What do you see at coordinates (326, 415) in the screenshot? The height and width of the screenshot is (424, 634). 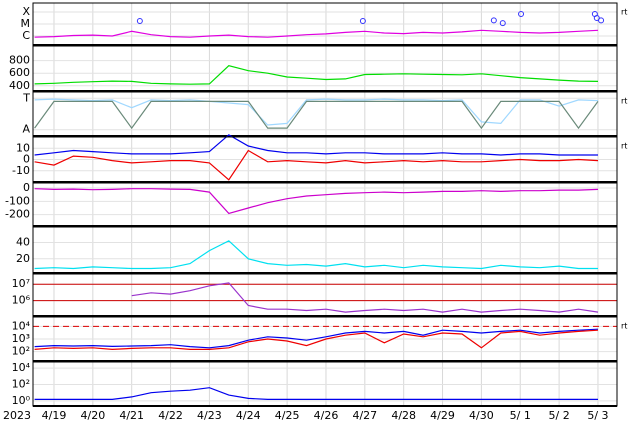 I see `x-tick-label: 4/26` at bounding box center [326, 415].